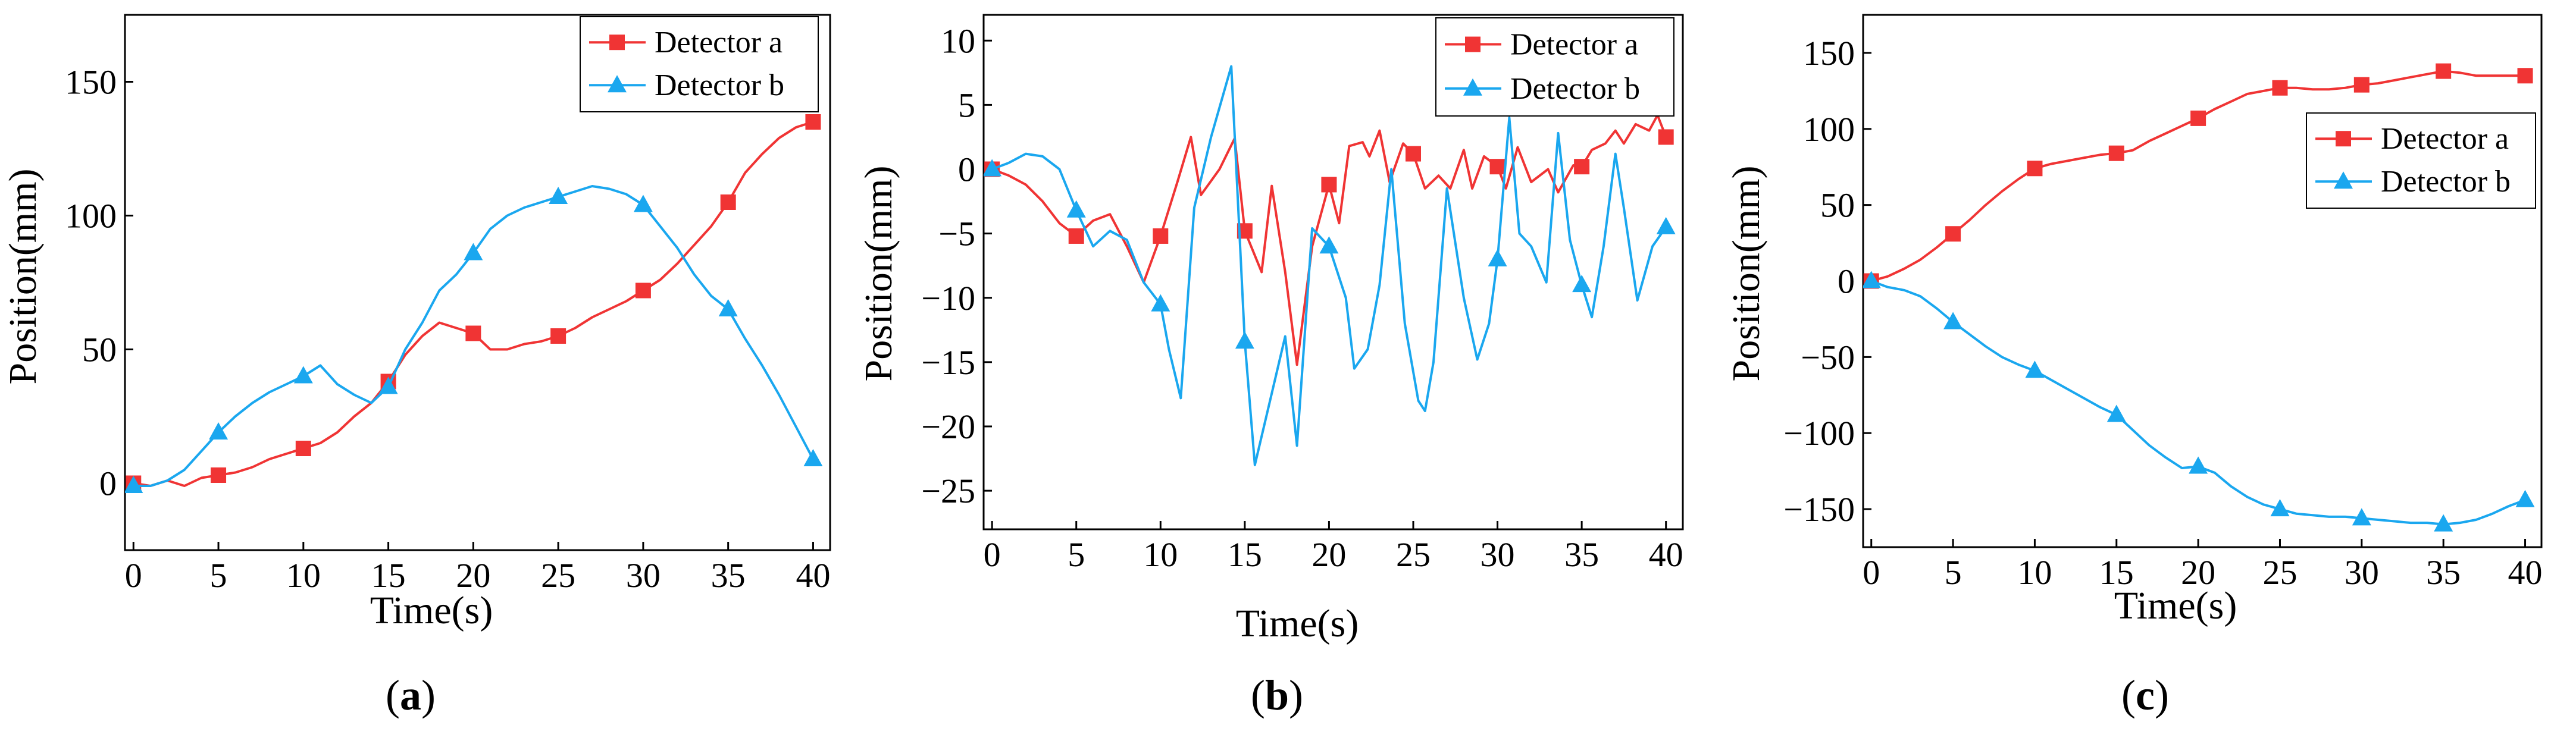  Describe the element at coordinates (1276, 695) in the screenshot. I see `caption-b: (b)` at that location.